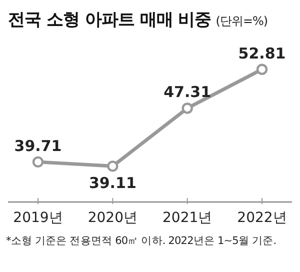 Image resolution: width=300 pixels, height=272 pixels. Describe the element at coordinates (113, 218) in the screenshot. I see `x-tick-label: 2020년` at that location.